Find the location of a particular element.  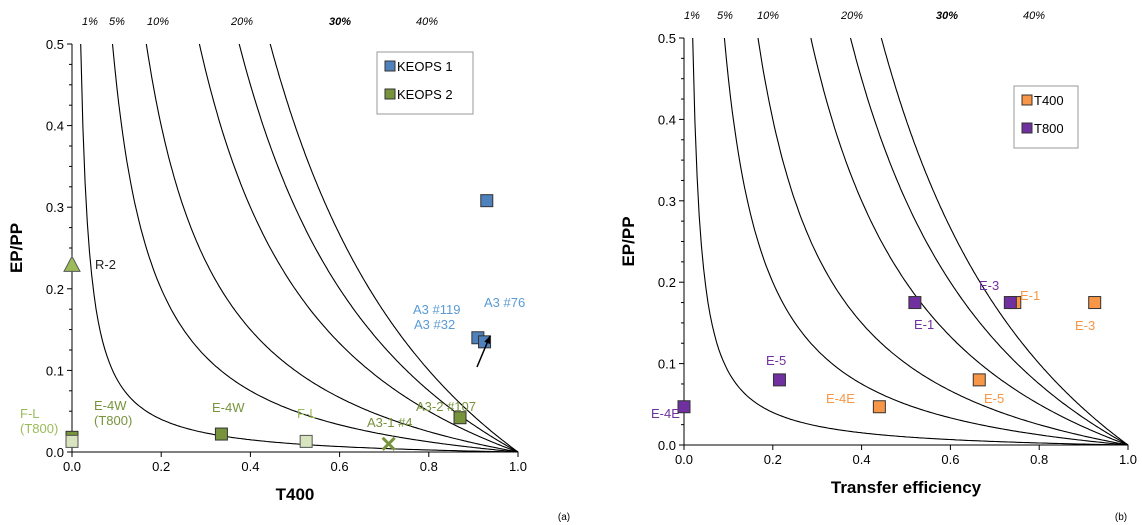

data-label: A3-2 #107 is located at coordinates (446, 406).